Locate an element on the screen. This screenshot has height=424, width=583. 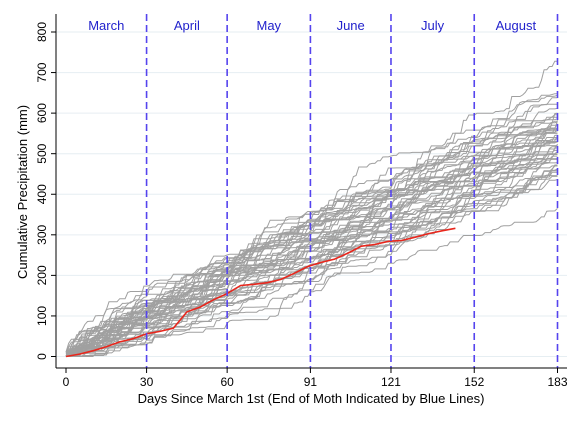
y-tick-label-700: 700 is located at coordinates (42, 72).